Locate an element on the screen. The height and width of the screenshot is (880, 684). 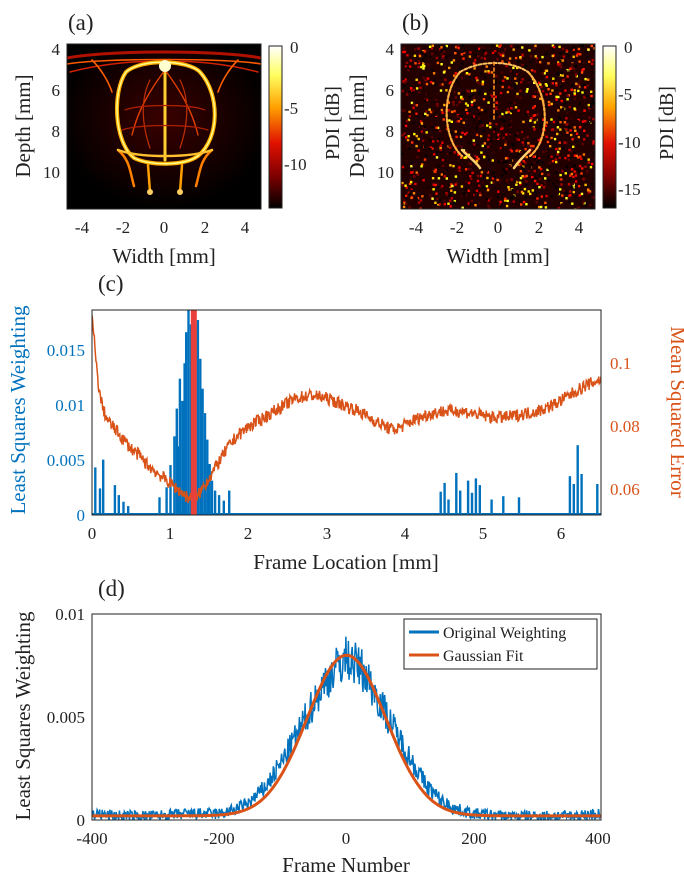
panel-a-xtick: 2 is located at coordinates (205, 227).